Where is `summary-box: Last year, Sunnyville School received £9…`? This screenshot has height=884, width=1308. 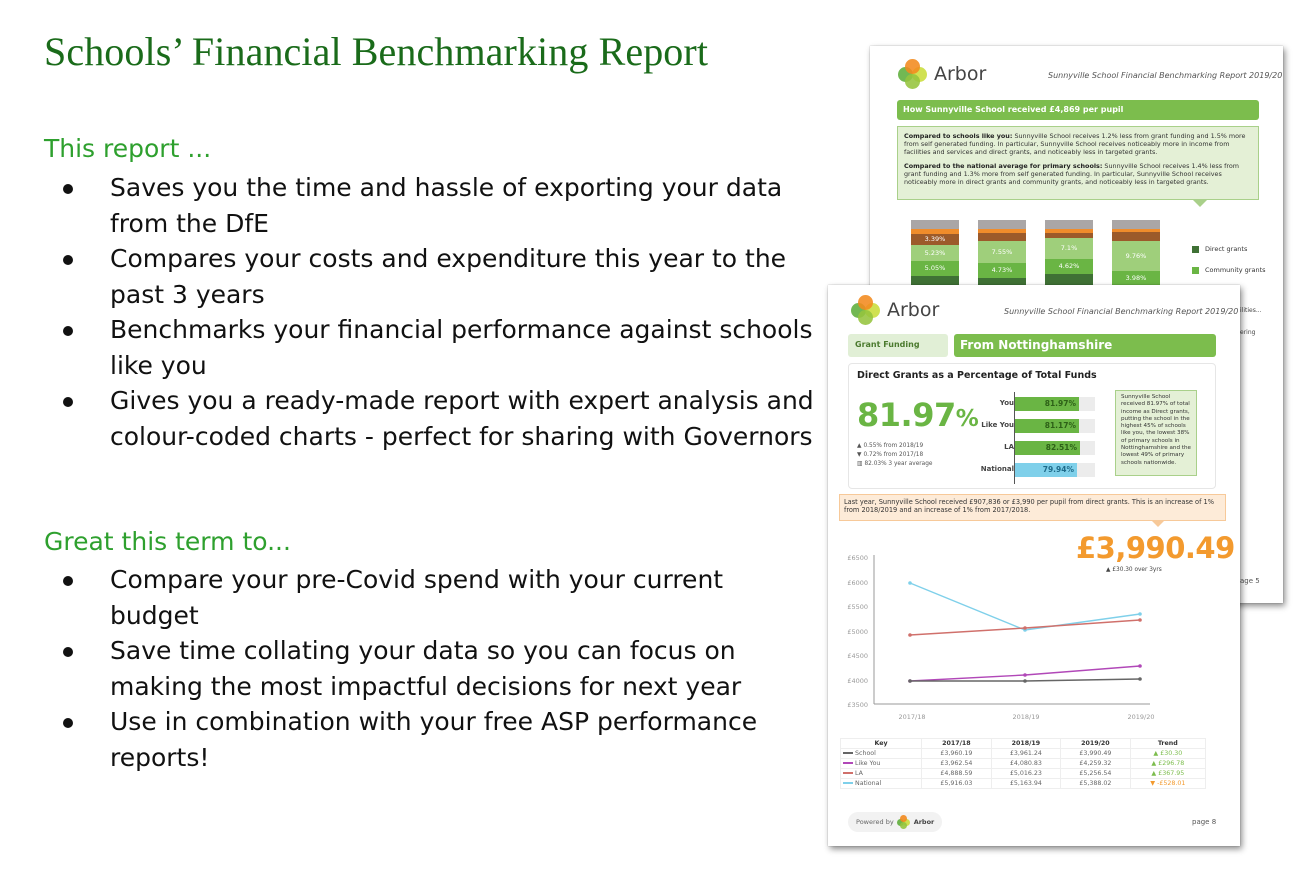
summary-box: Last year, Sunnyville School received £9… is located at coordinates (1032, 507).